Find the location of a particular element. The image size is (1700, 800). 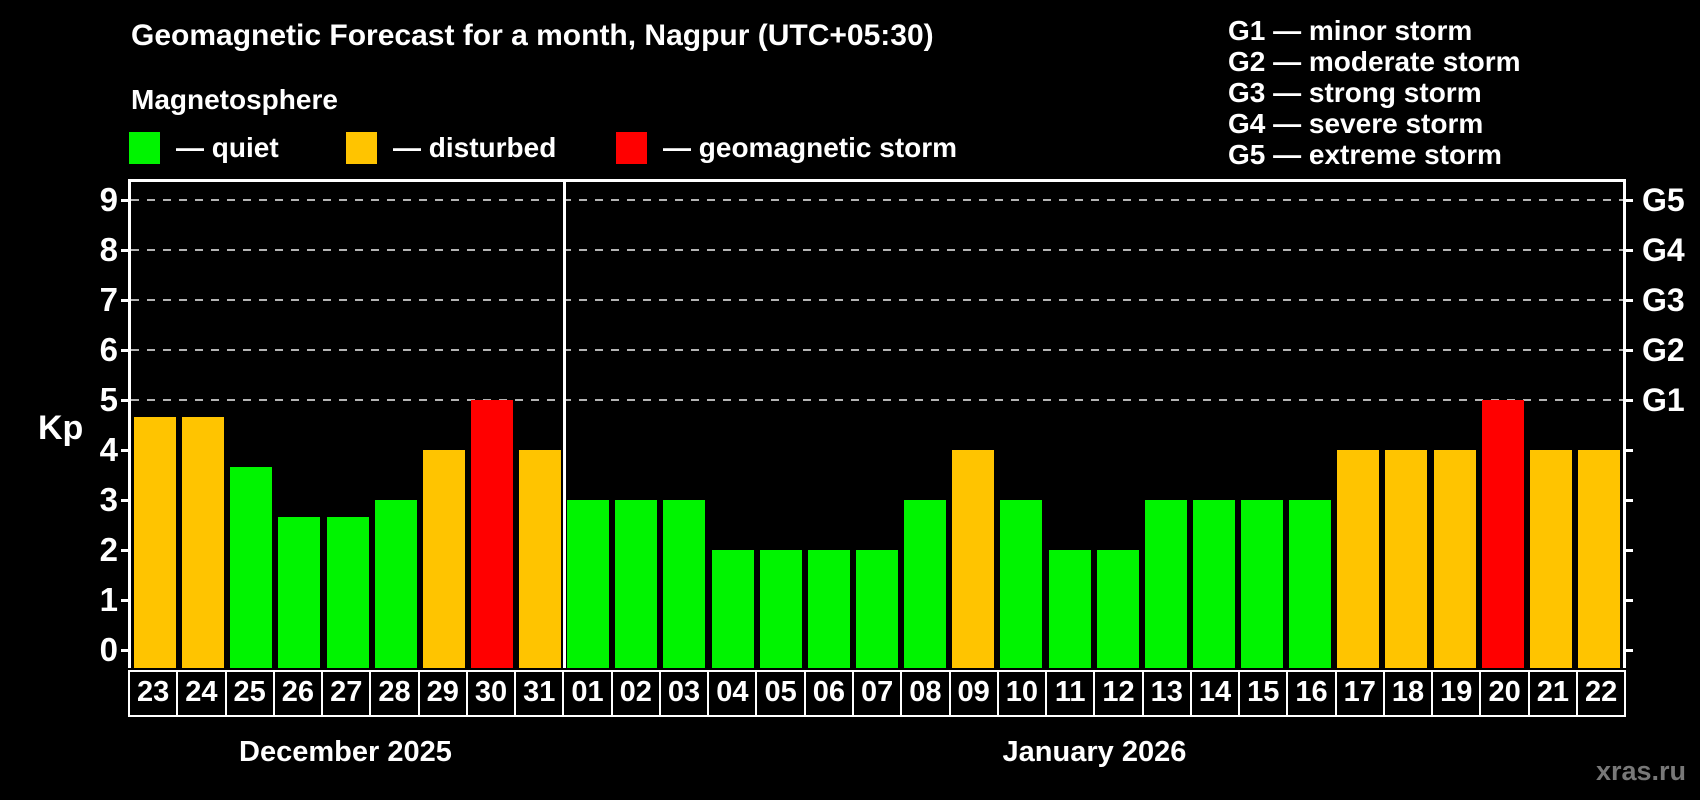

g-axis-label-g1: G1 is located at coordinates (1663, 400).